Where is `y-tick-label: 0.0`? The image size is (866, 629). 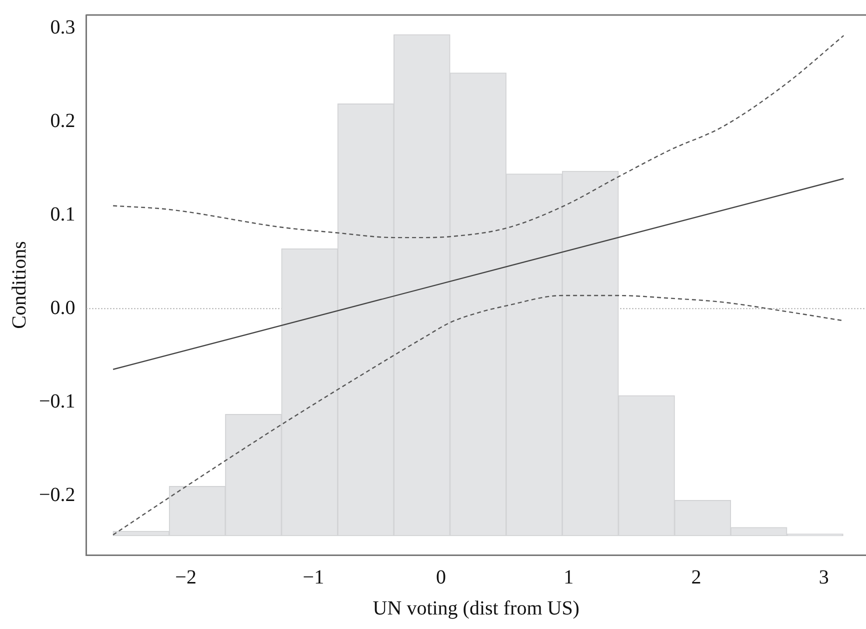
y-tick-label: 0.0 is located at coordinates (63, 307).